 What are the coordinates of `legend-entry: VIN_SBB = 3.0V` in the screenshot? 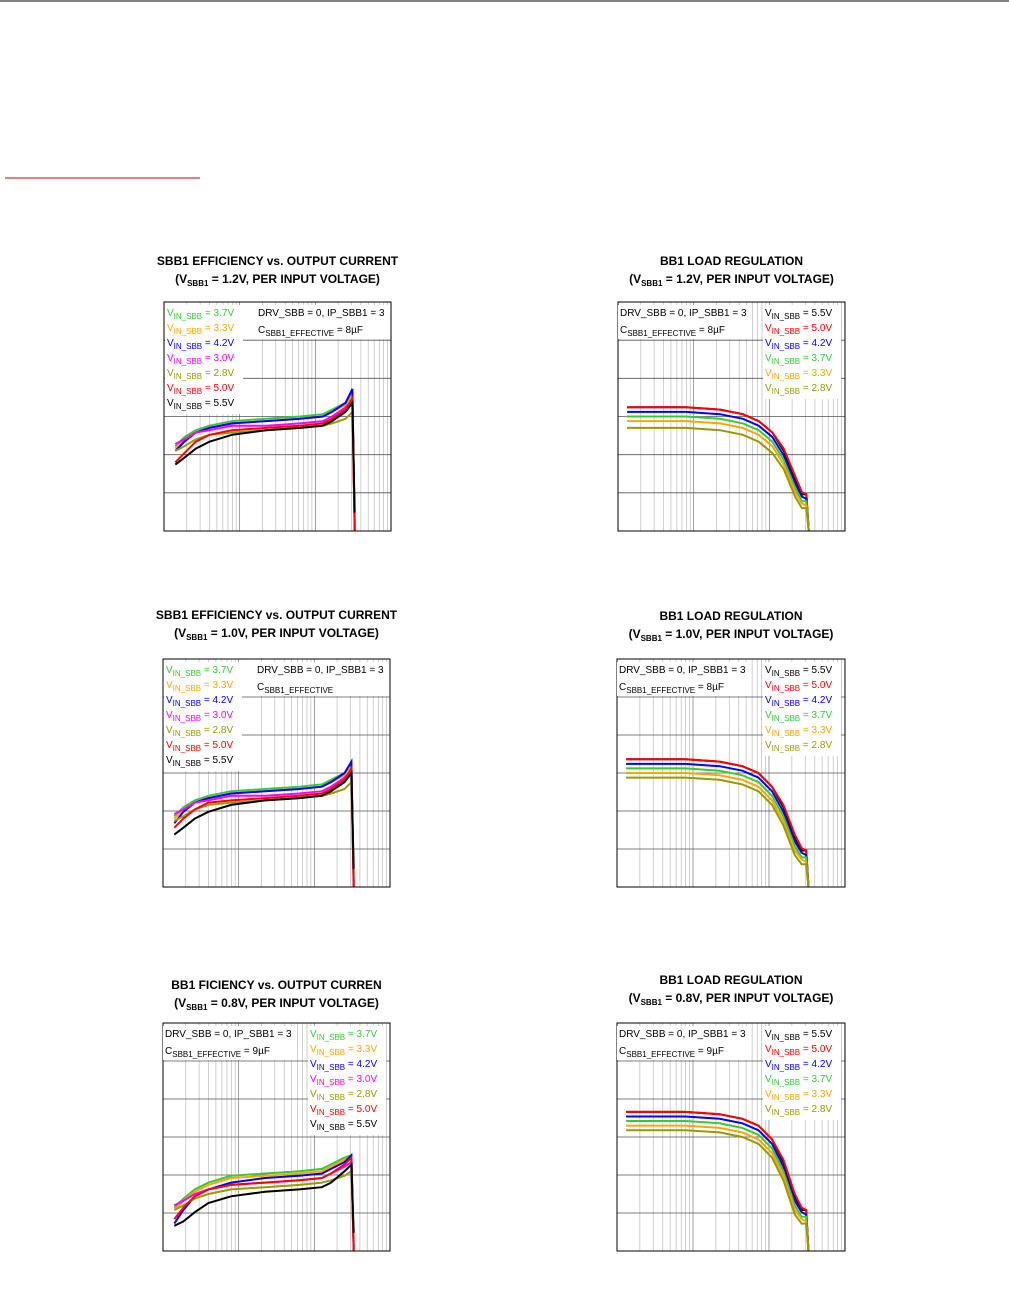 It's located at (200, 359).